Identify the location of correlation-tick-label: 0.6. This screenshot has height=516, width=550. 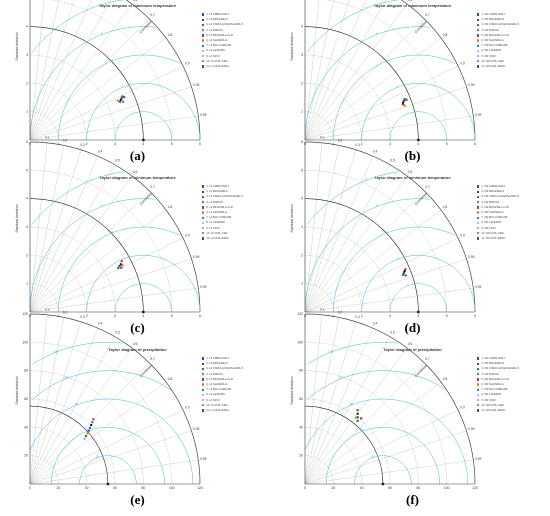
(135, 344).